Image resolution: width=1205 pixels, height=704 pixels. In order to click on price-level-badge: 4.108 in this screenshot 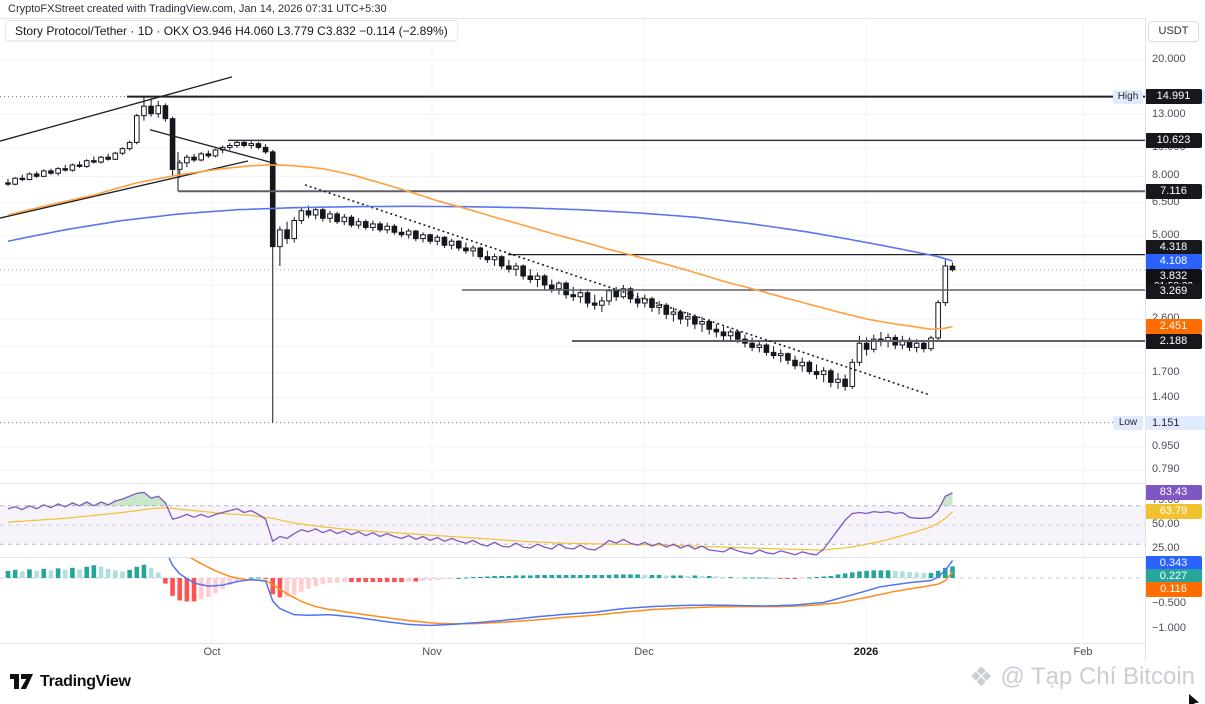, I will do `click(1173, 261)`.